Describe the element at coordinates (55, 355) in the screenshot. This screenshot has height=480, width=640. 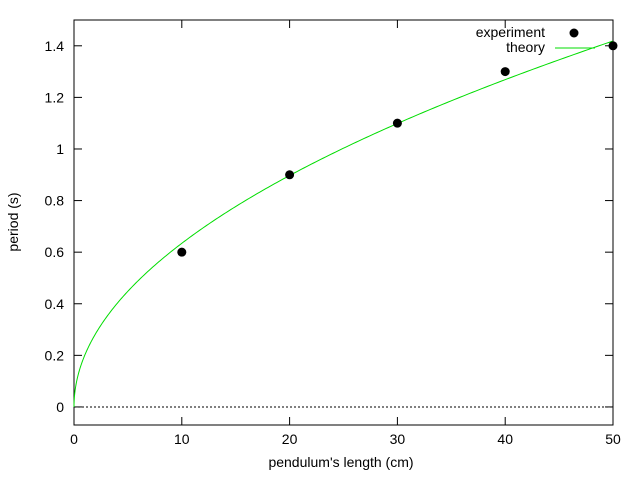
I see `y-tick-label: 0.2` at that location.